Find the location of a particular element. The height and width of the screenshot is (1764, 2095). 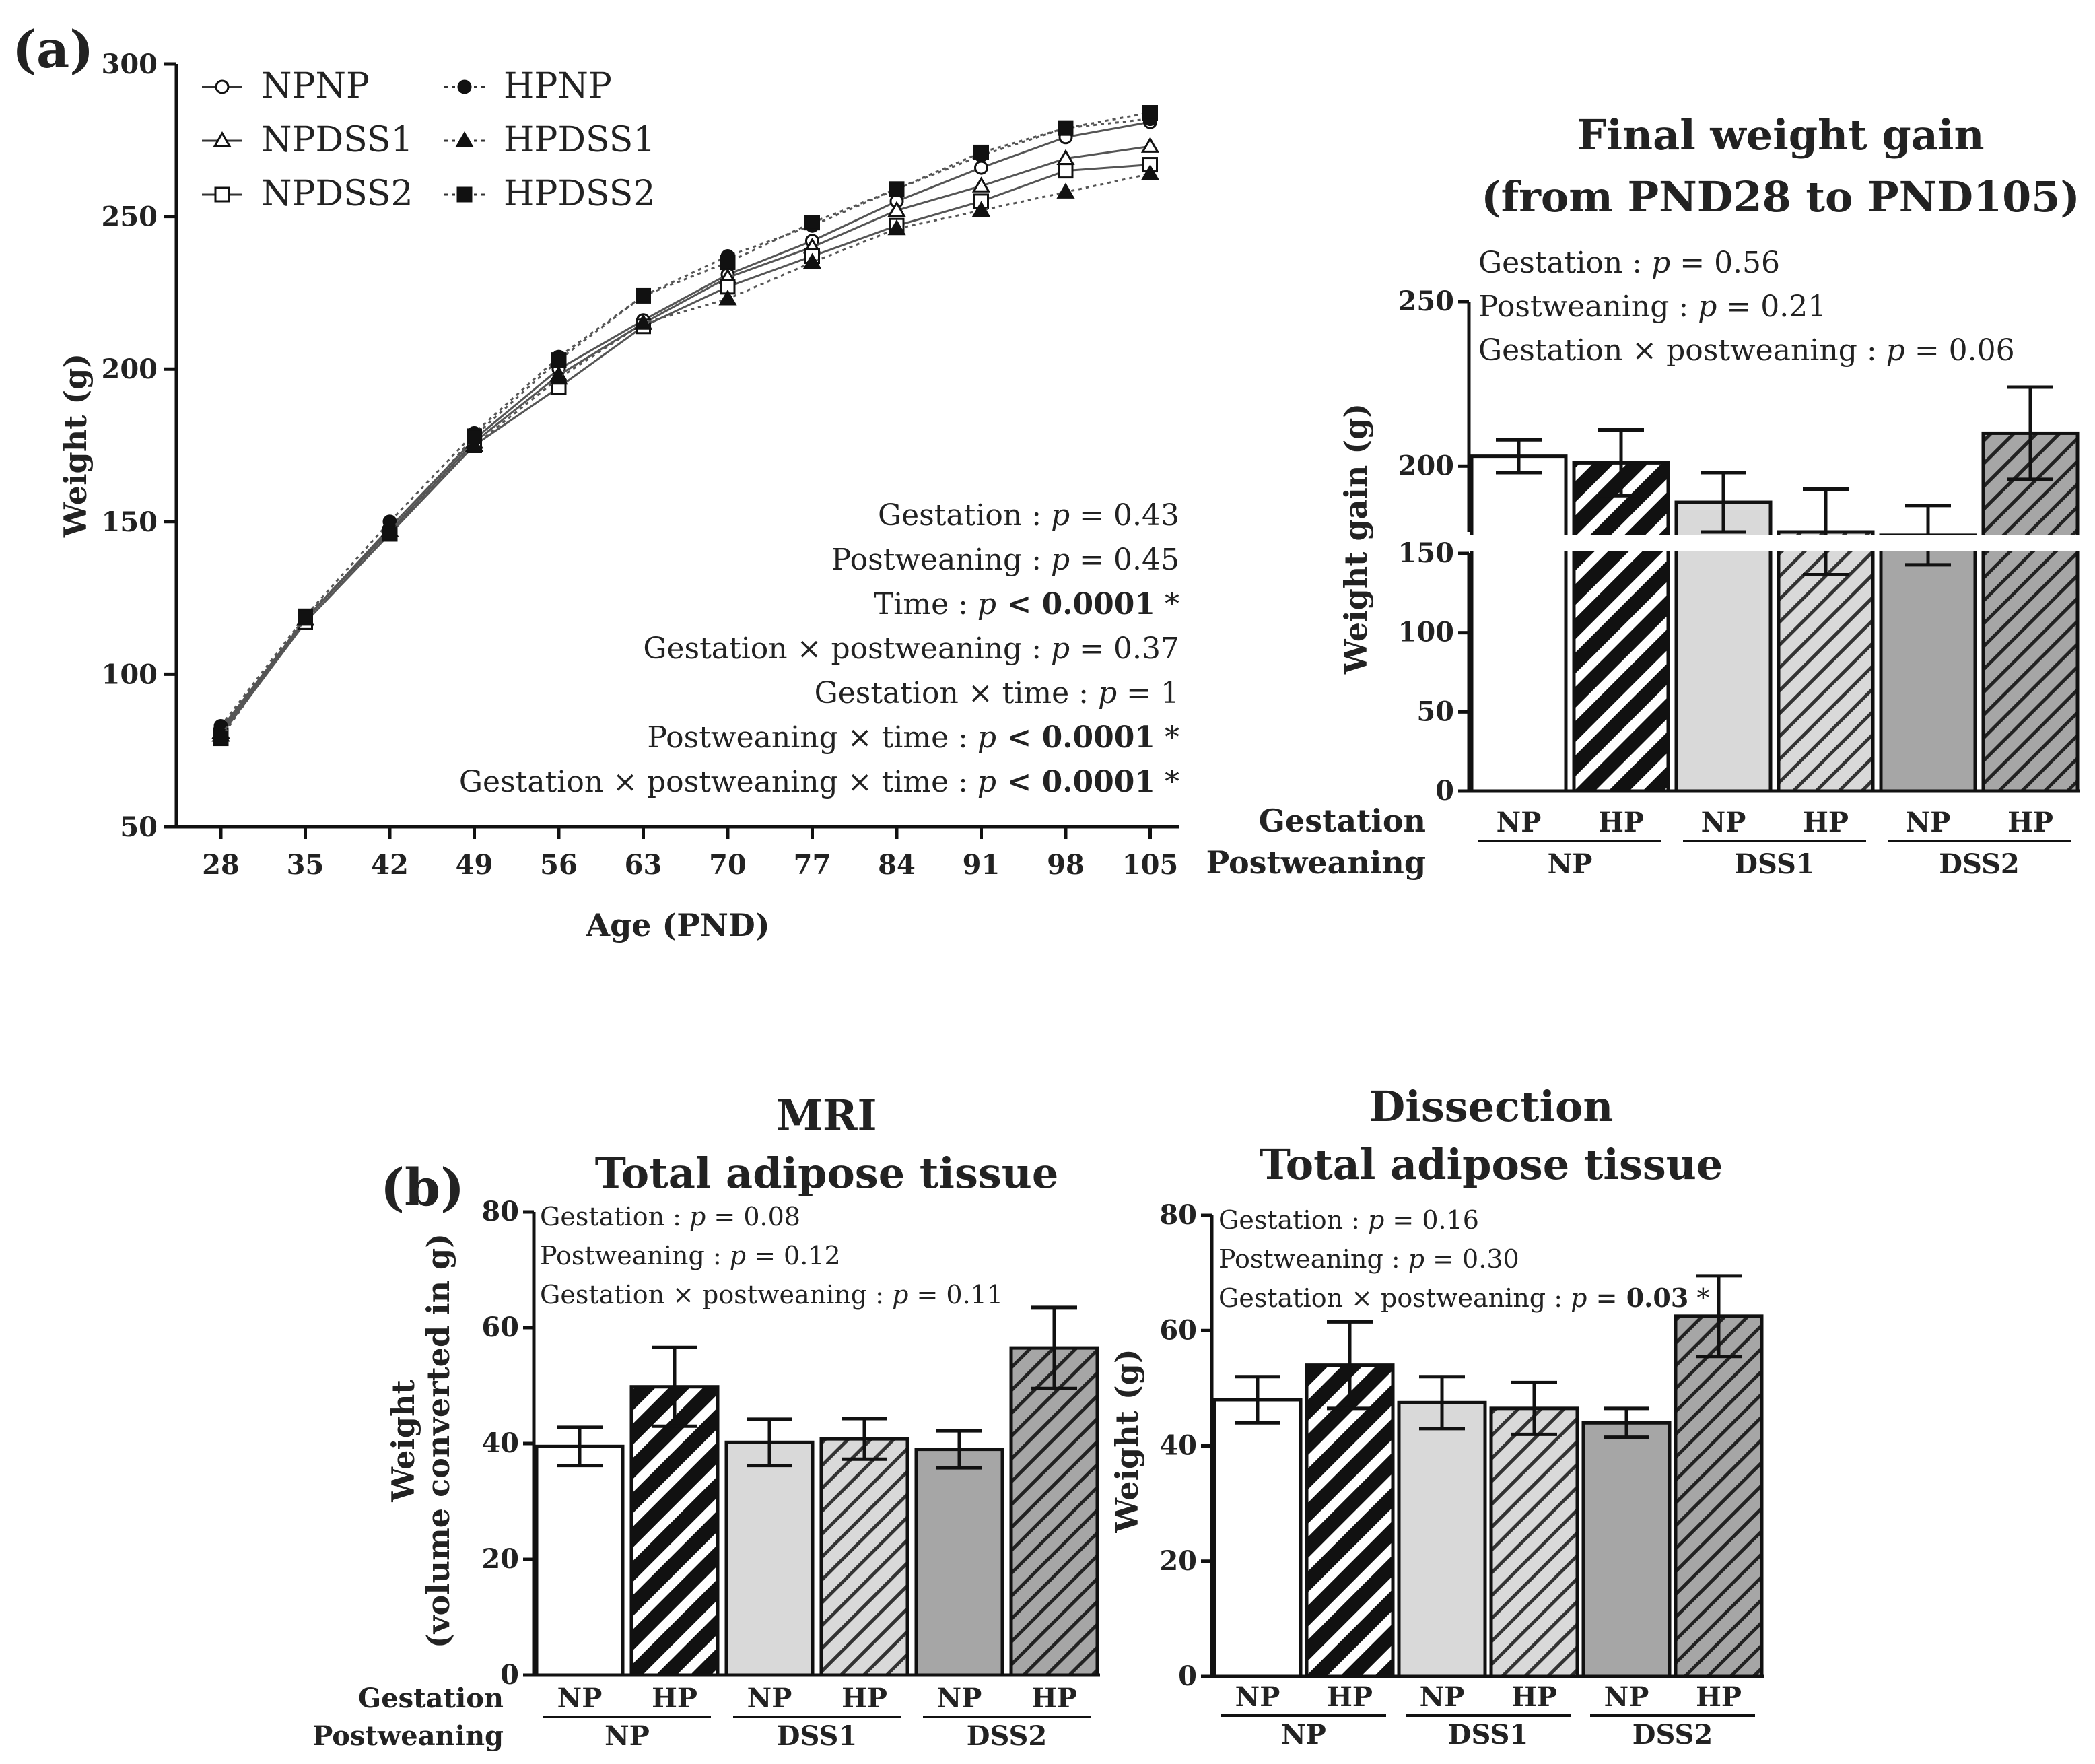

series-line-hpdss1 is located at coordinates (684, 454).